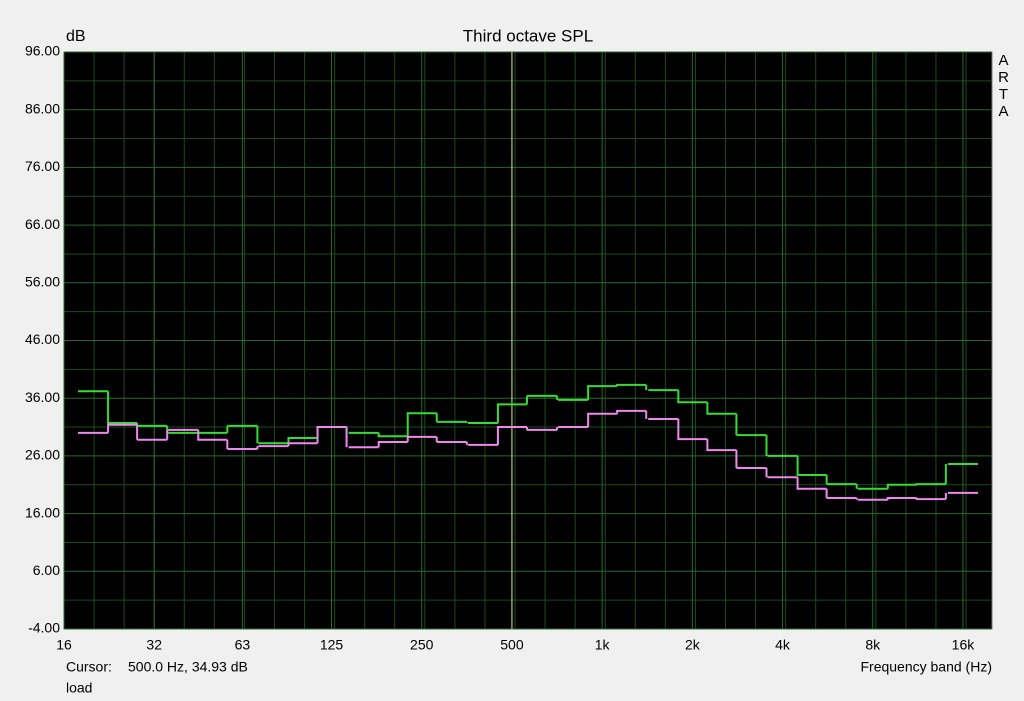 The image size is (1024, 701). Describe the element at coordinates (79, 688) in the screenshot. I see `footer: load` at that location.